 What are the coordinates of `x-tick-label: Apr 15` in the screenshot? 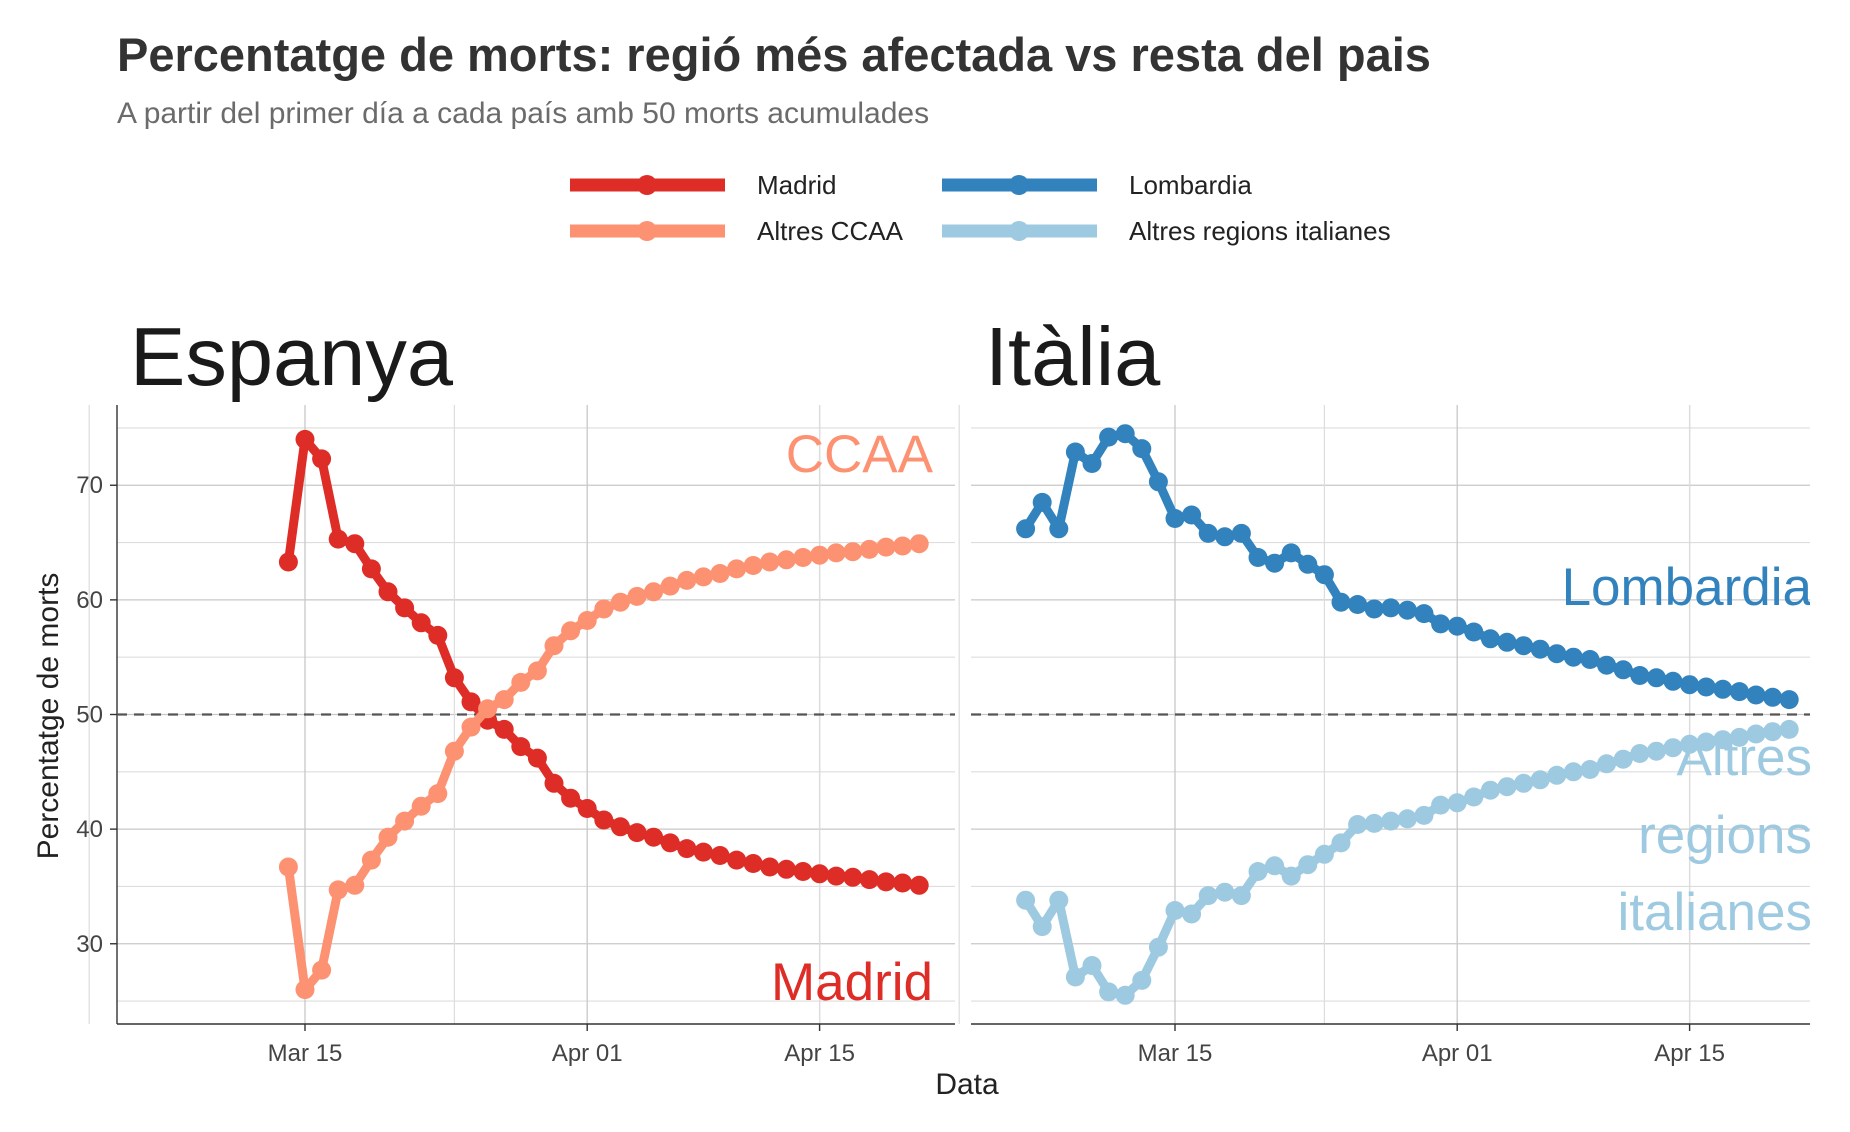 It's located at (819, 1053).